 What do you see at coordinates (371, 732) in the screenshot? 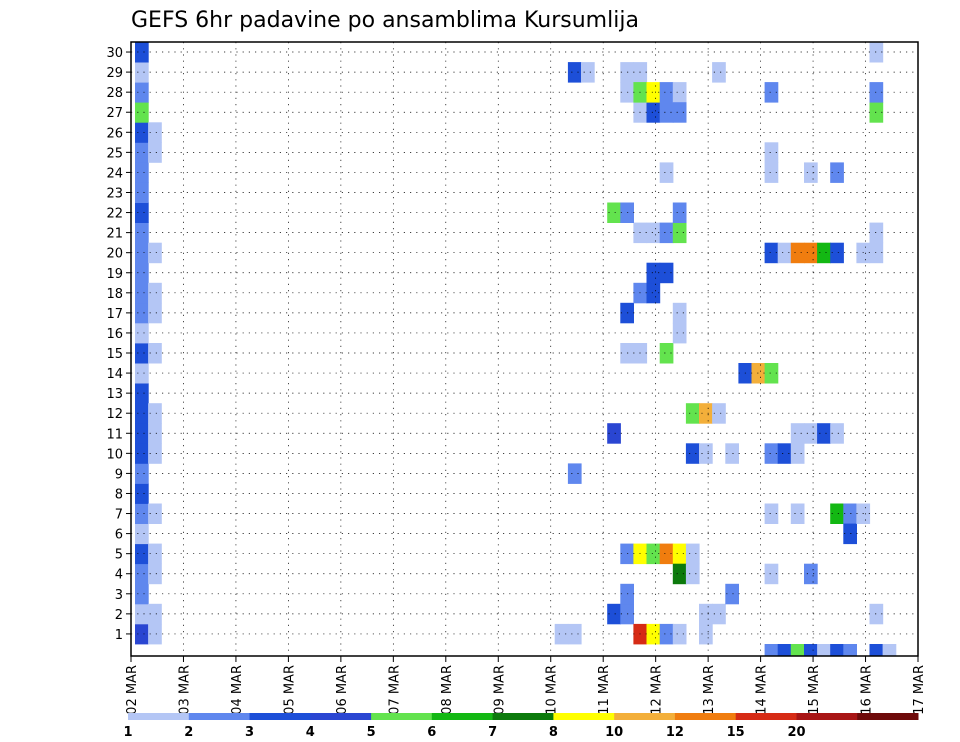
I see `legend-label: 5` at bounding box center [371, 732].